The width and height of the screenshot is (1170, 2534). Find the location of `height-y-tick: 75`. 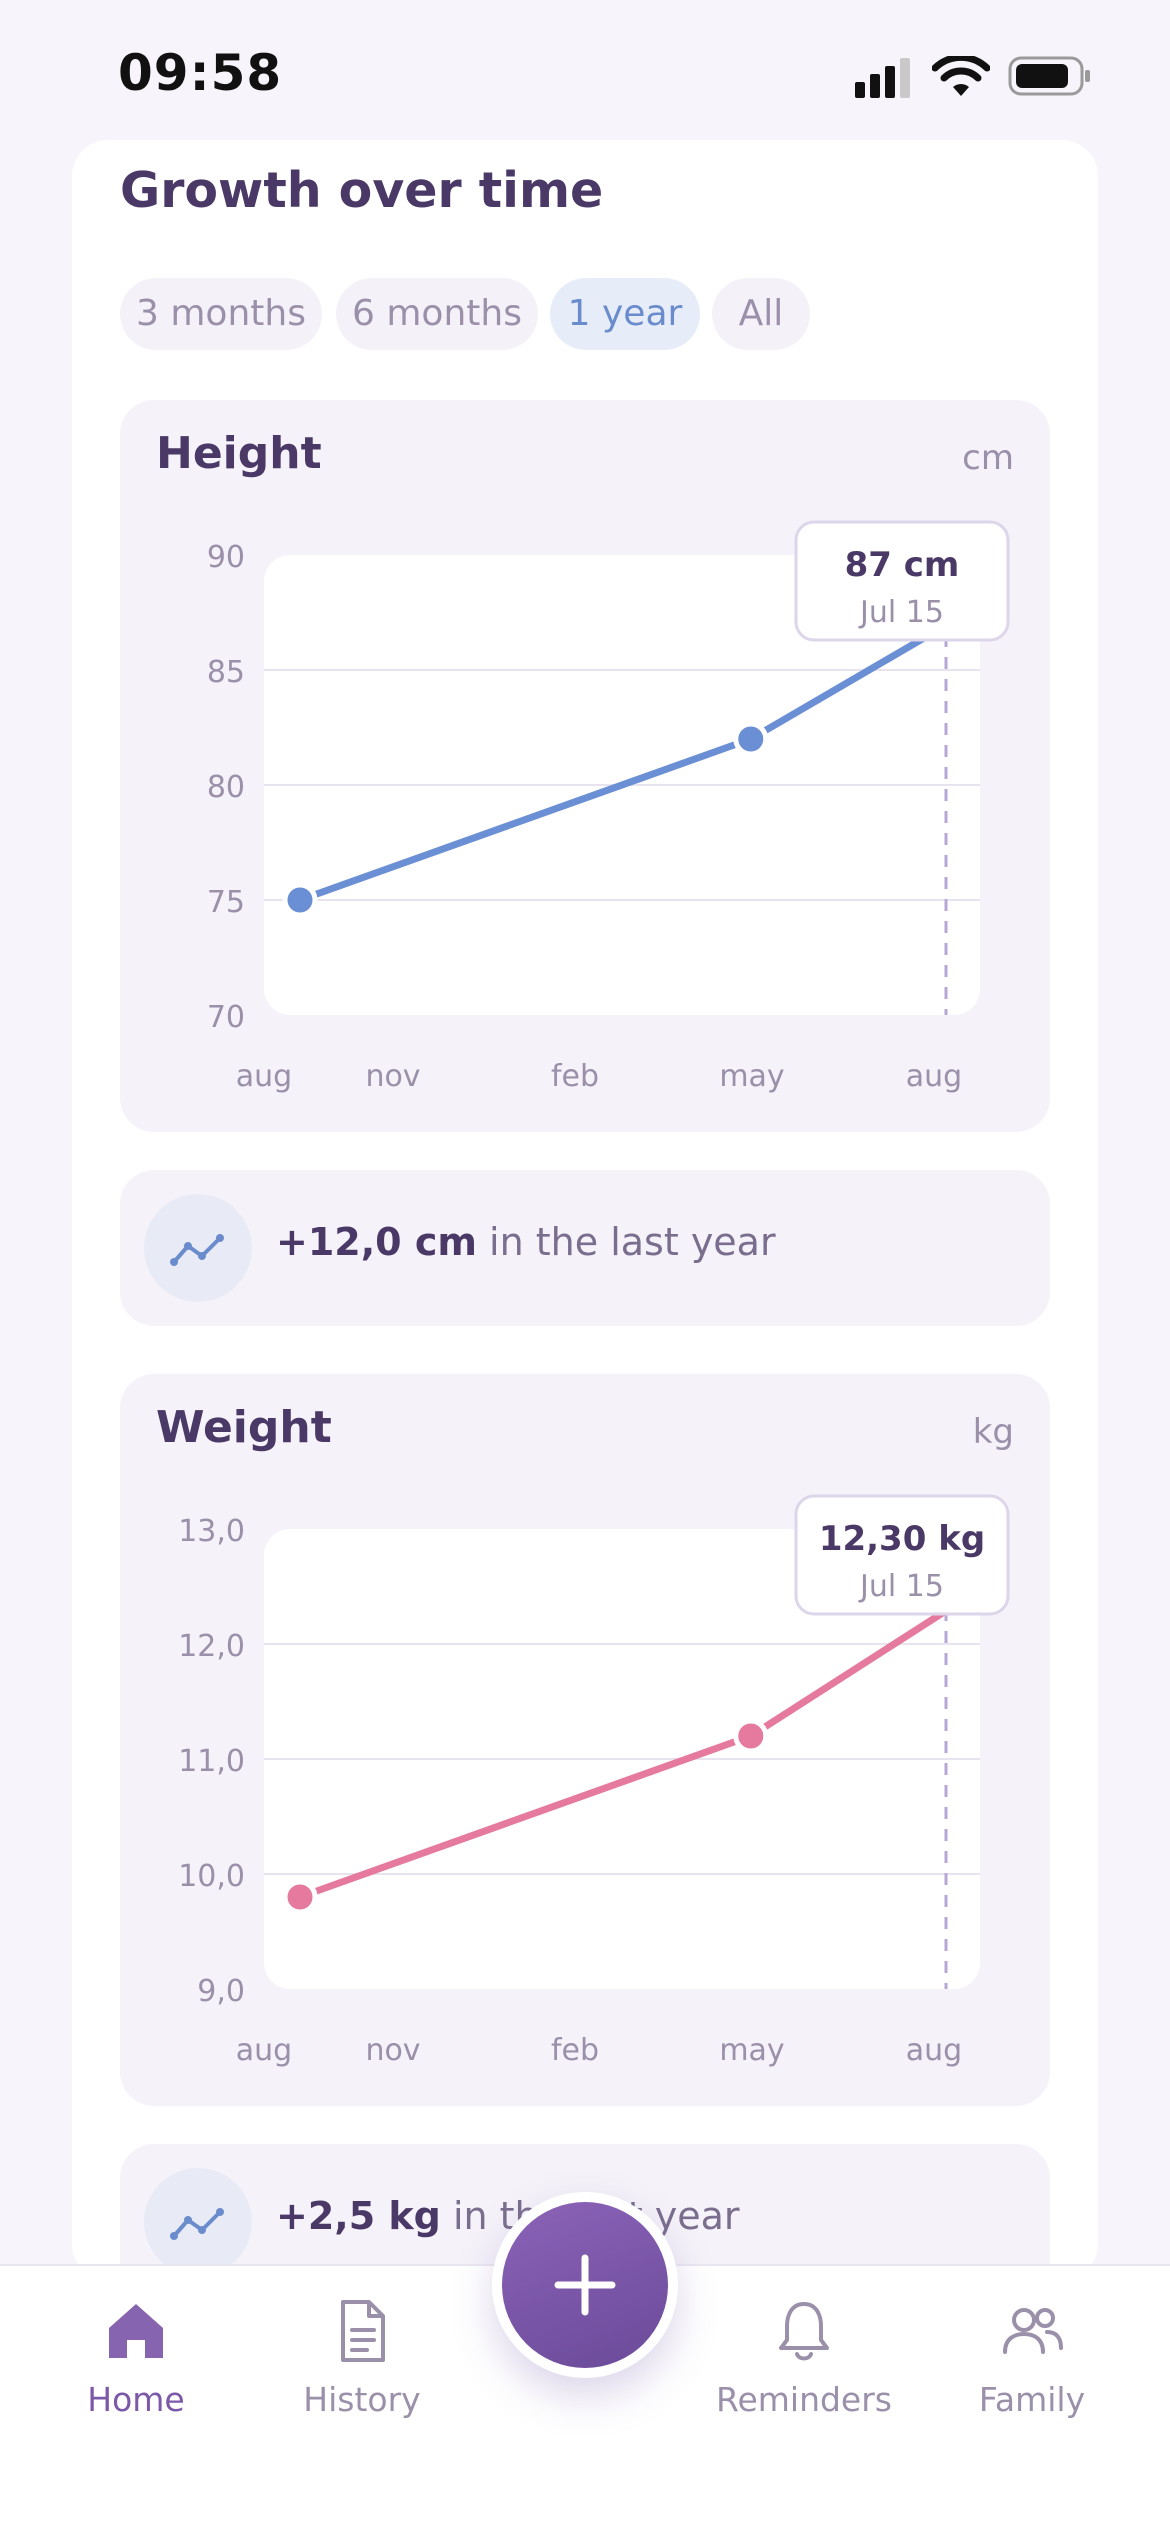

height-y-tick: 75 is located at coordinates (226, 902).